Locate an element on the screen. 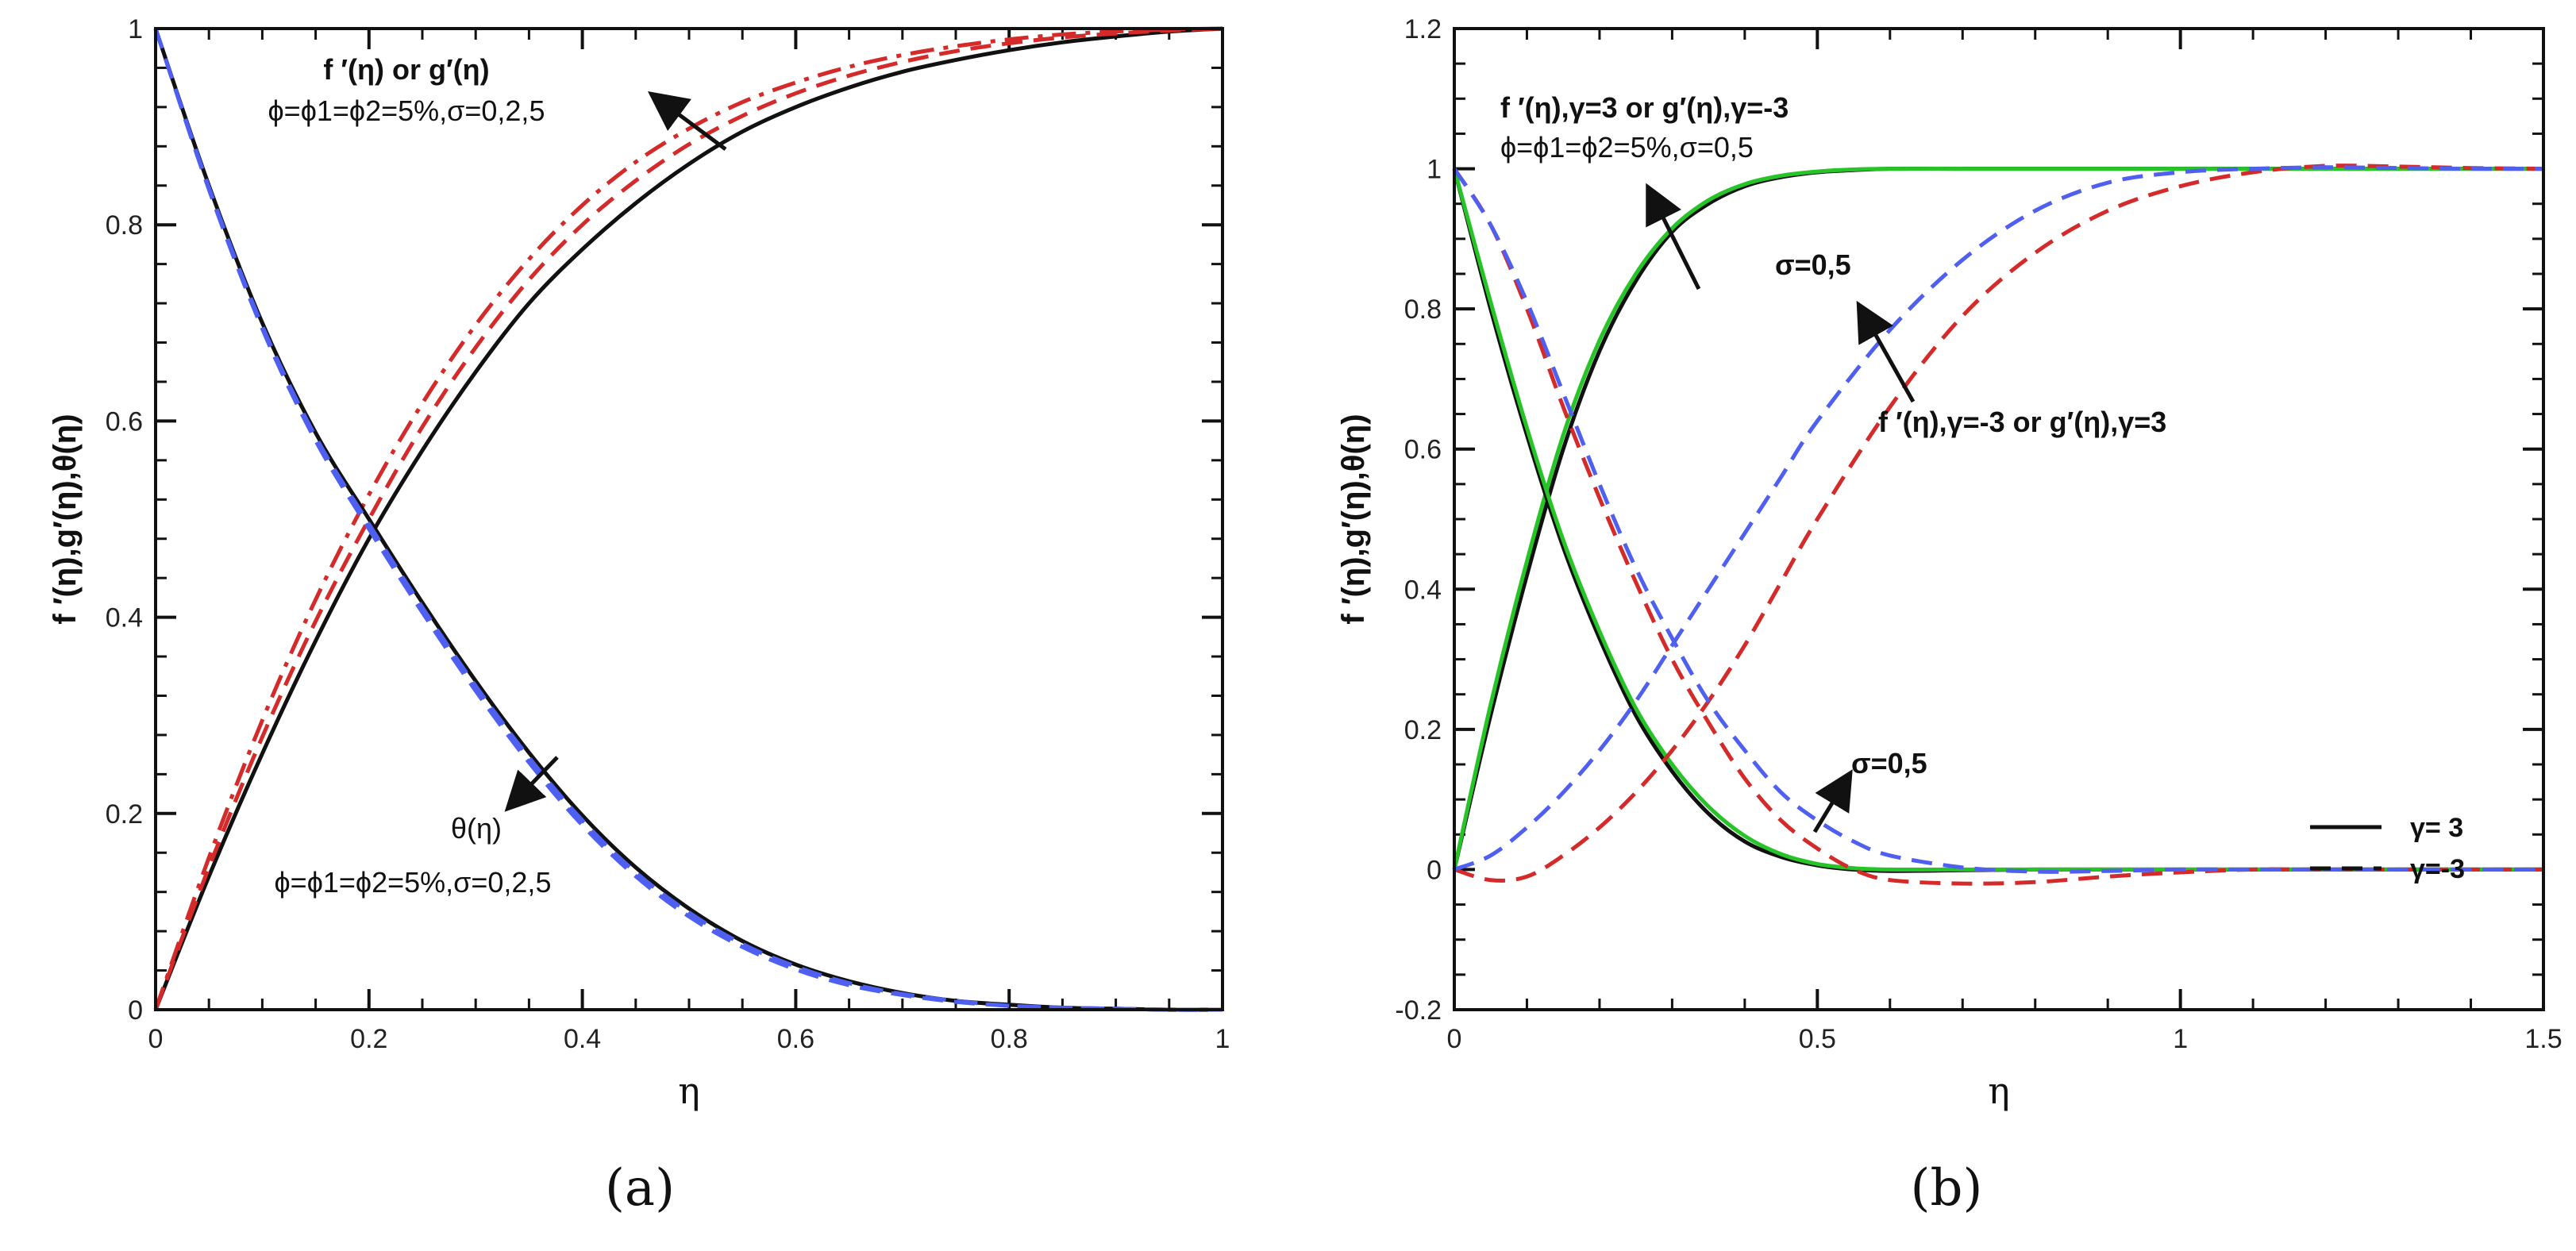 The height and width of the screenshot is (1251, 2576). legend-label-gamma-plus3: γ= 3 is located at coordinates (2436, 828).